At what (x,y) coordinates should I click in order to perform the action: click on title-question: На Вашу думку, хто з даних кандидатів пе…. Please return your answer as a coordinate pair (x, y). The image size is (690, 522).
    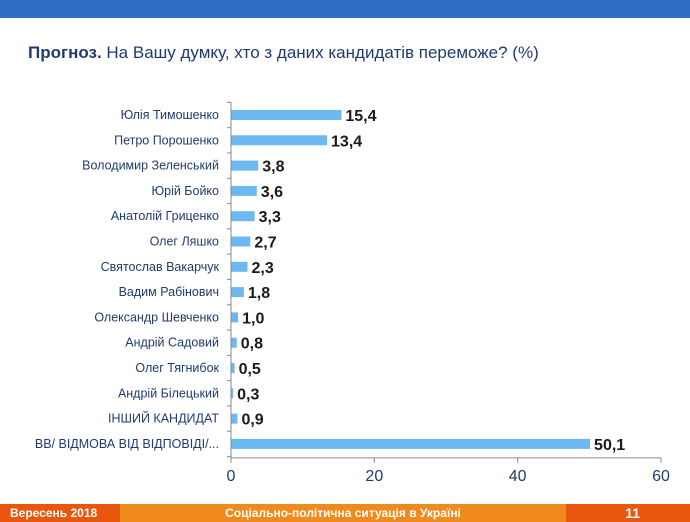
    Looking at the image, I should click on (320, 52).